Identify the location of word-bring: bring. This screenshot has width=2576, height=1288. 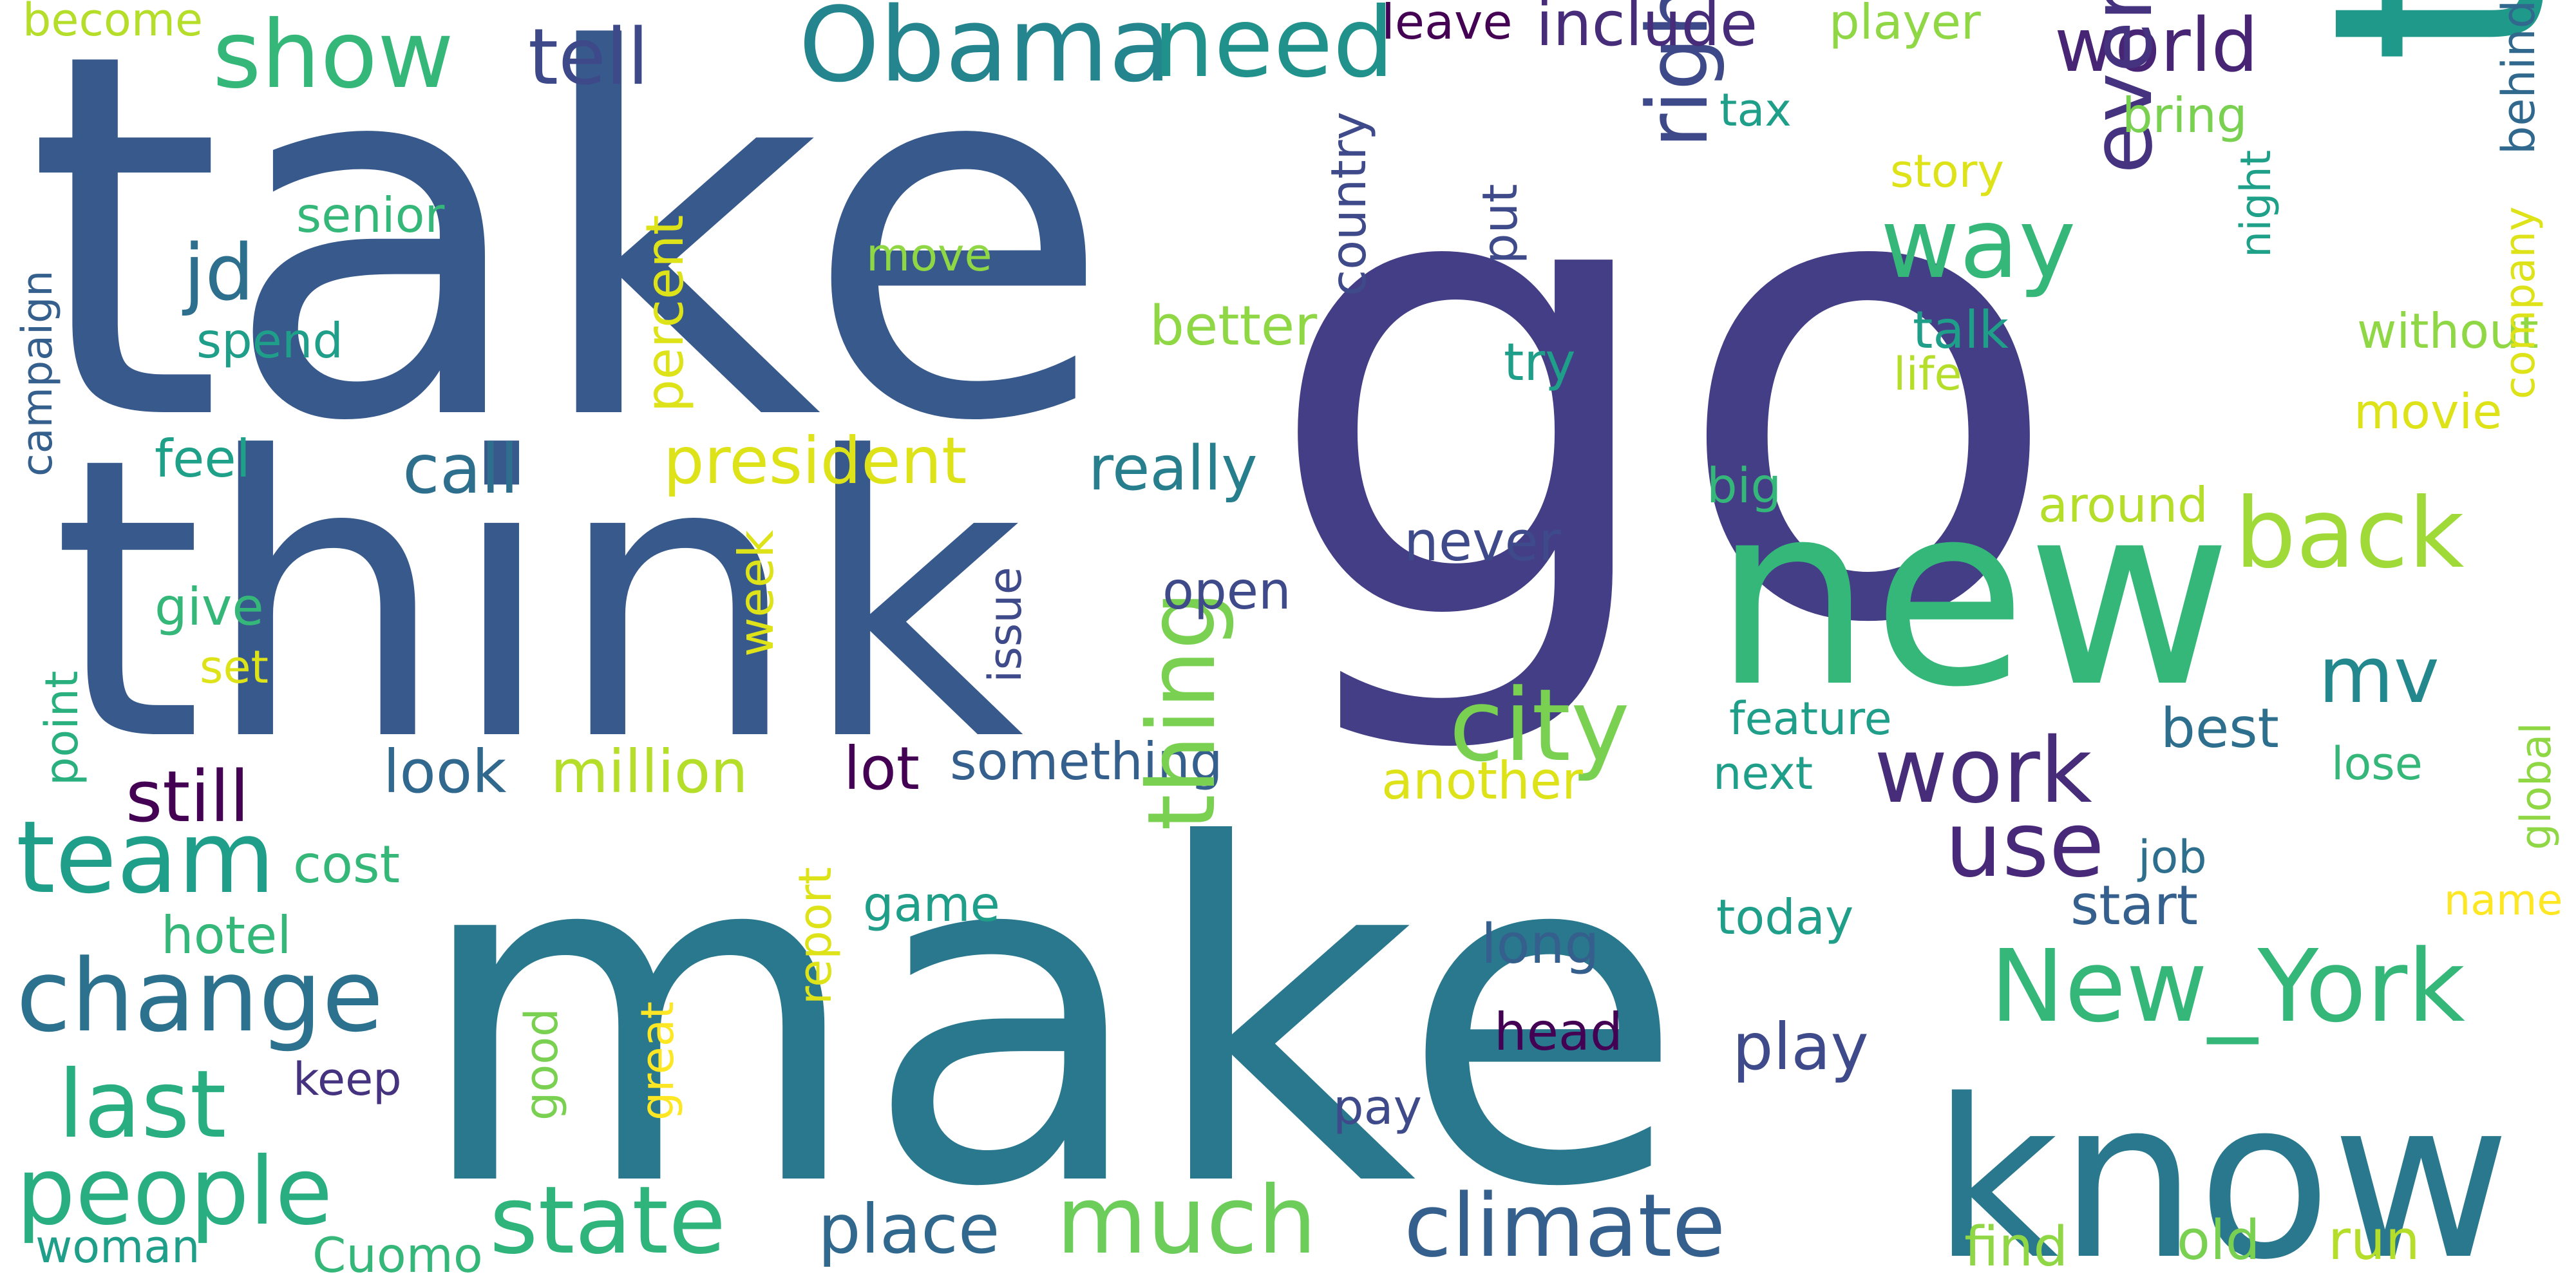
(2184, 116).